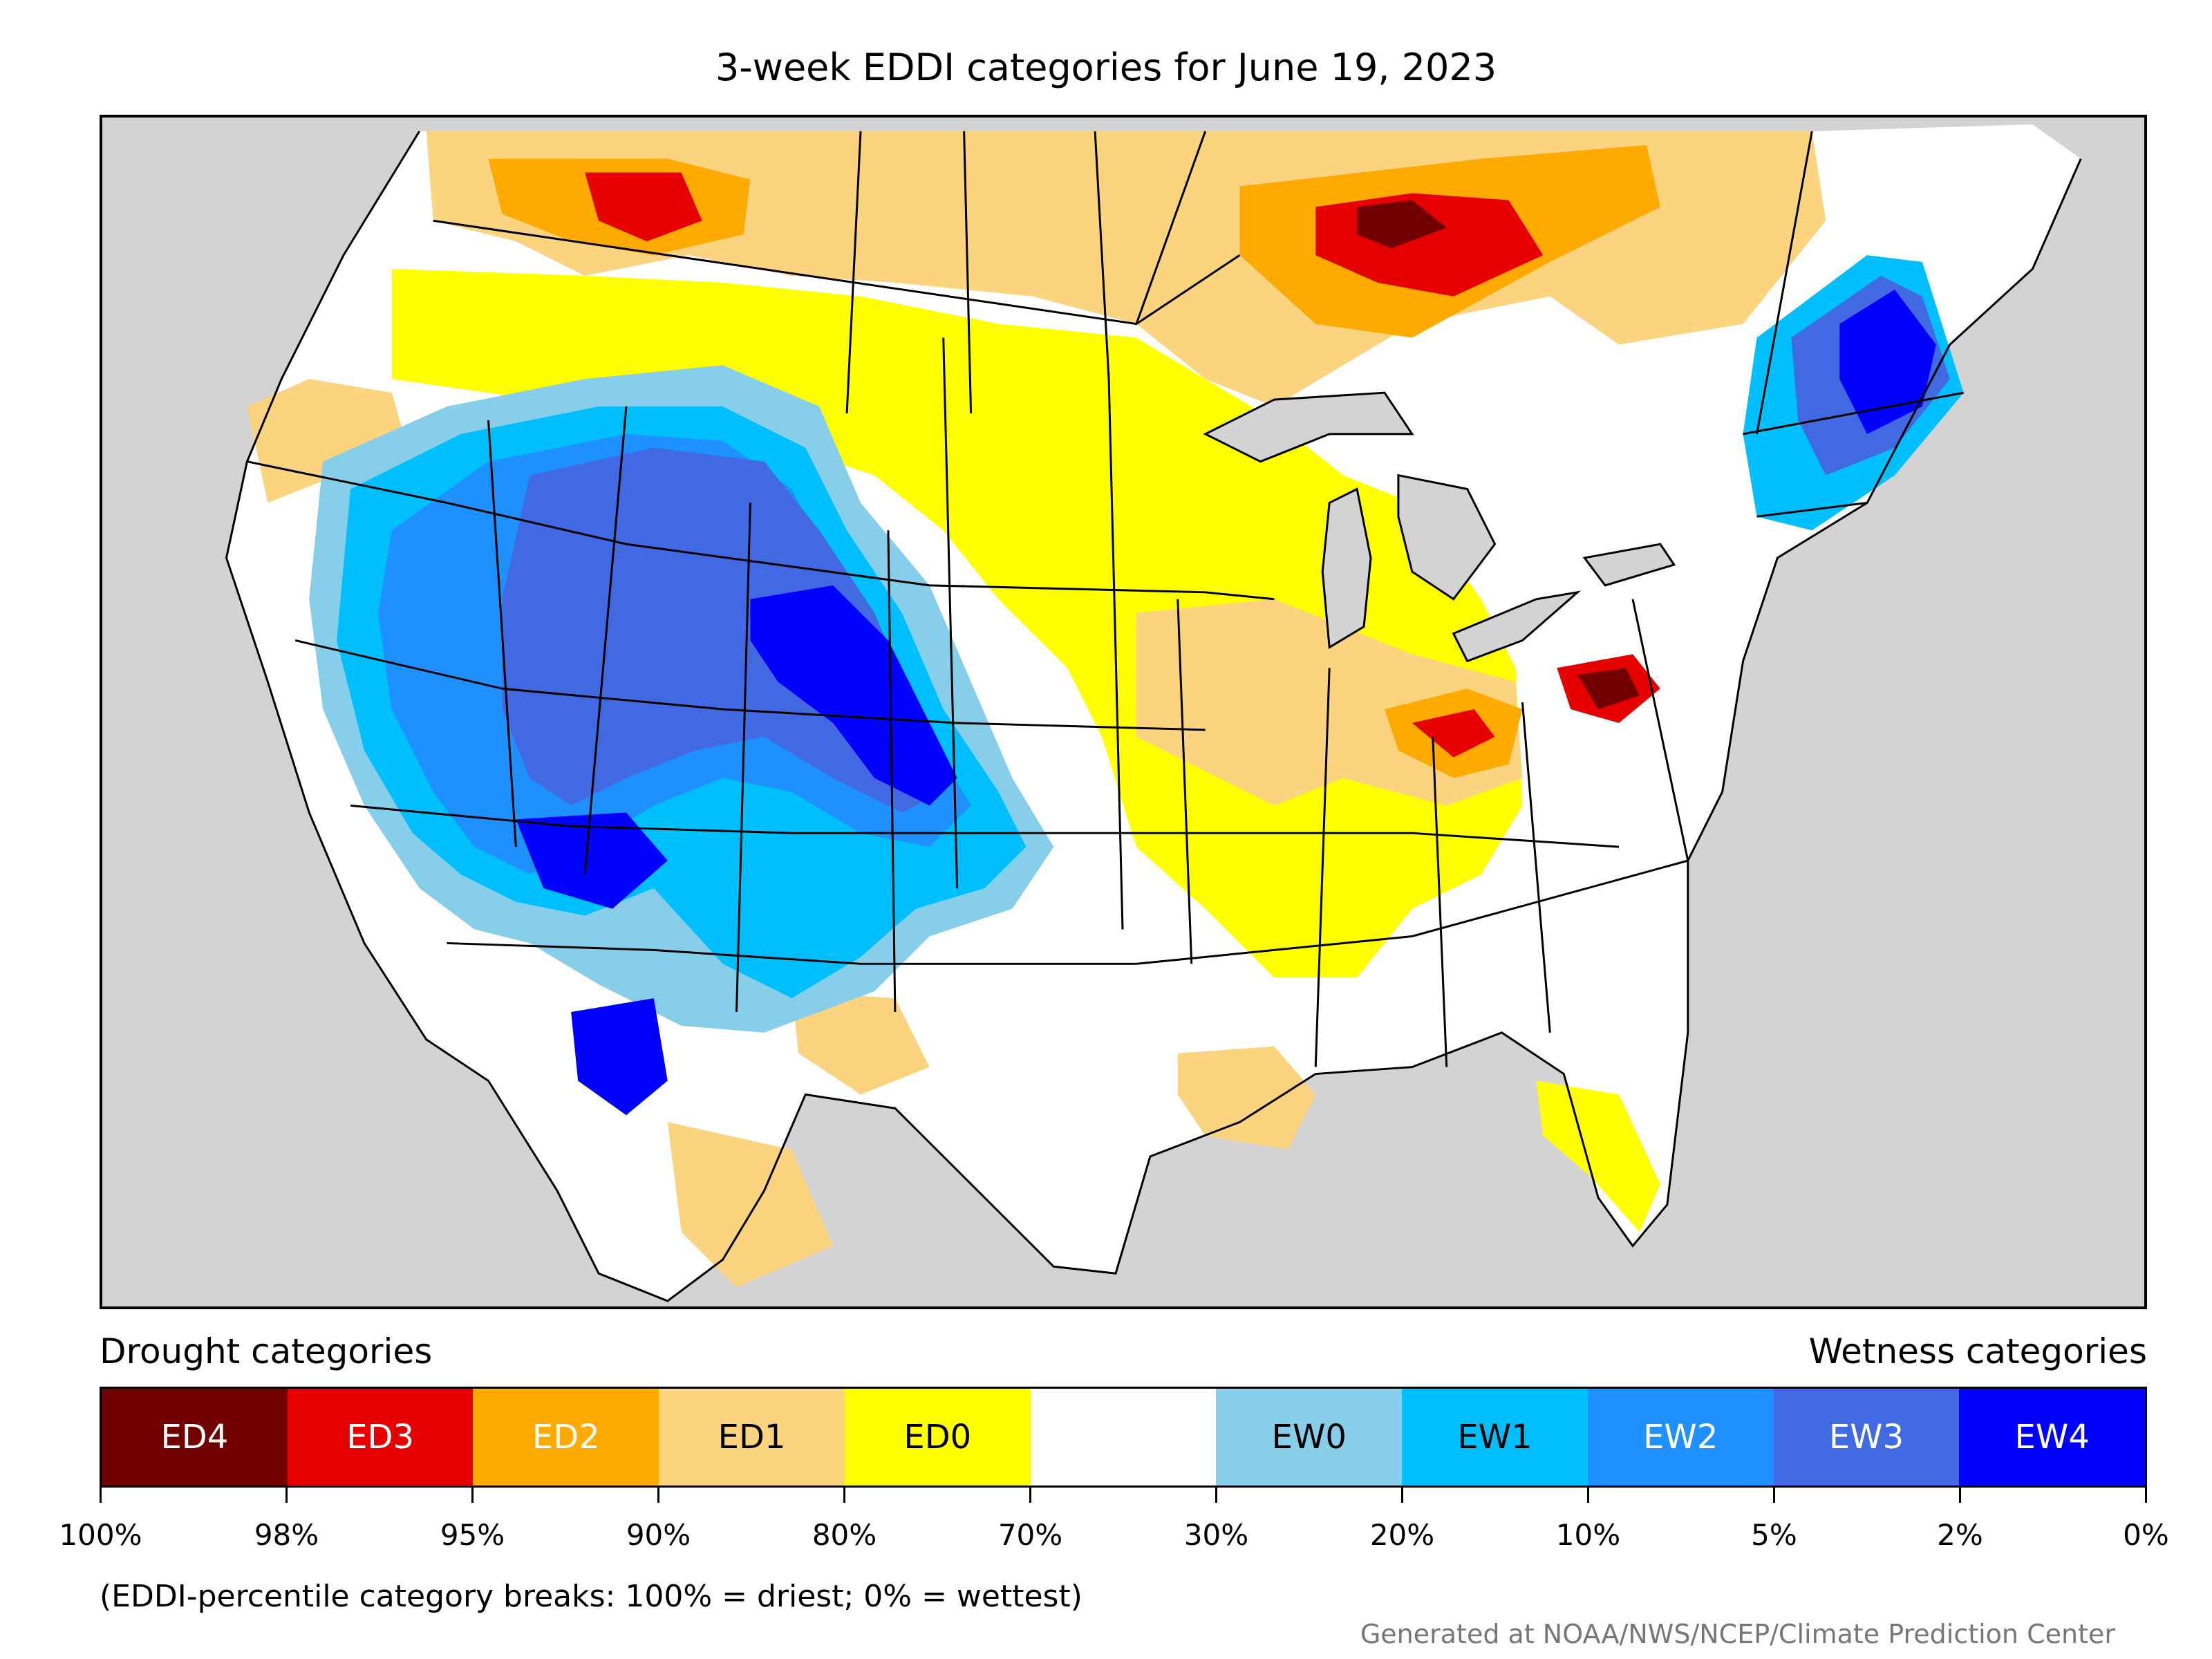 The height and width of the screenshot is (1659, 2212). What do you see at coordinates (861, 1043) in the screenshot?
I see `texas-ed1-region` at bounding box center [861, 1043].